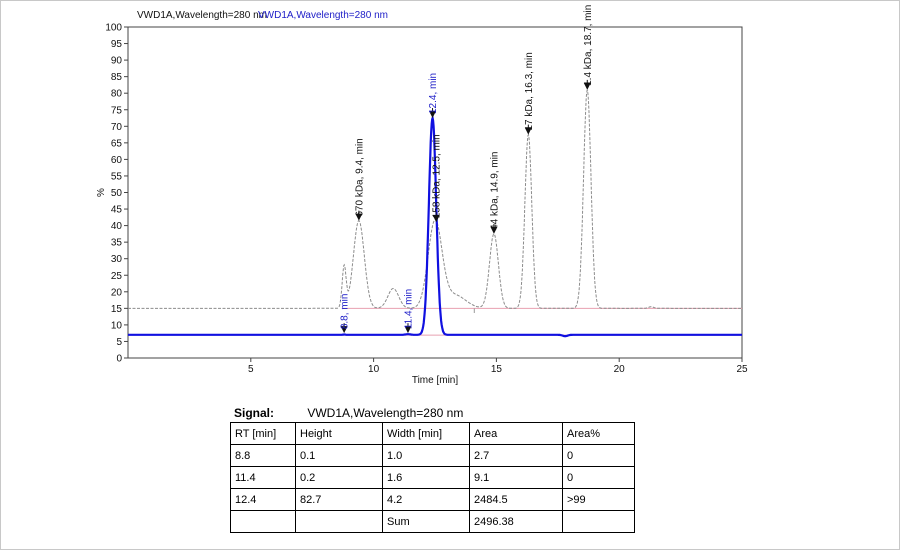 The width and height of the screenshot is (900, 550). I want to click on y-tick-label: 5, so click(119, 342).